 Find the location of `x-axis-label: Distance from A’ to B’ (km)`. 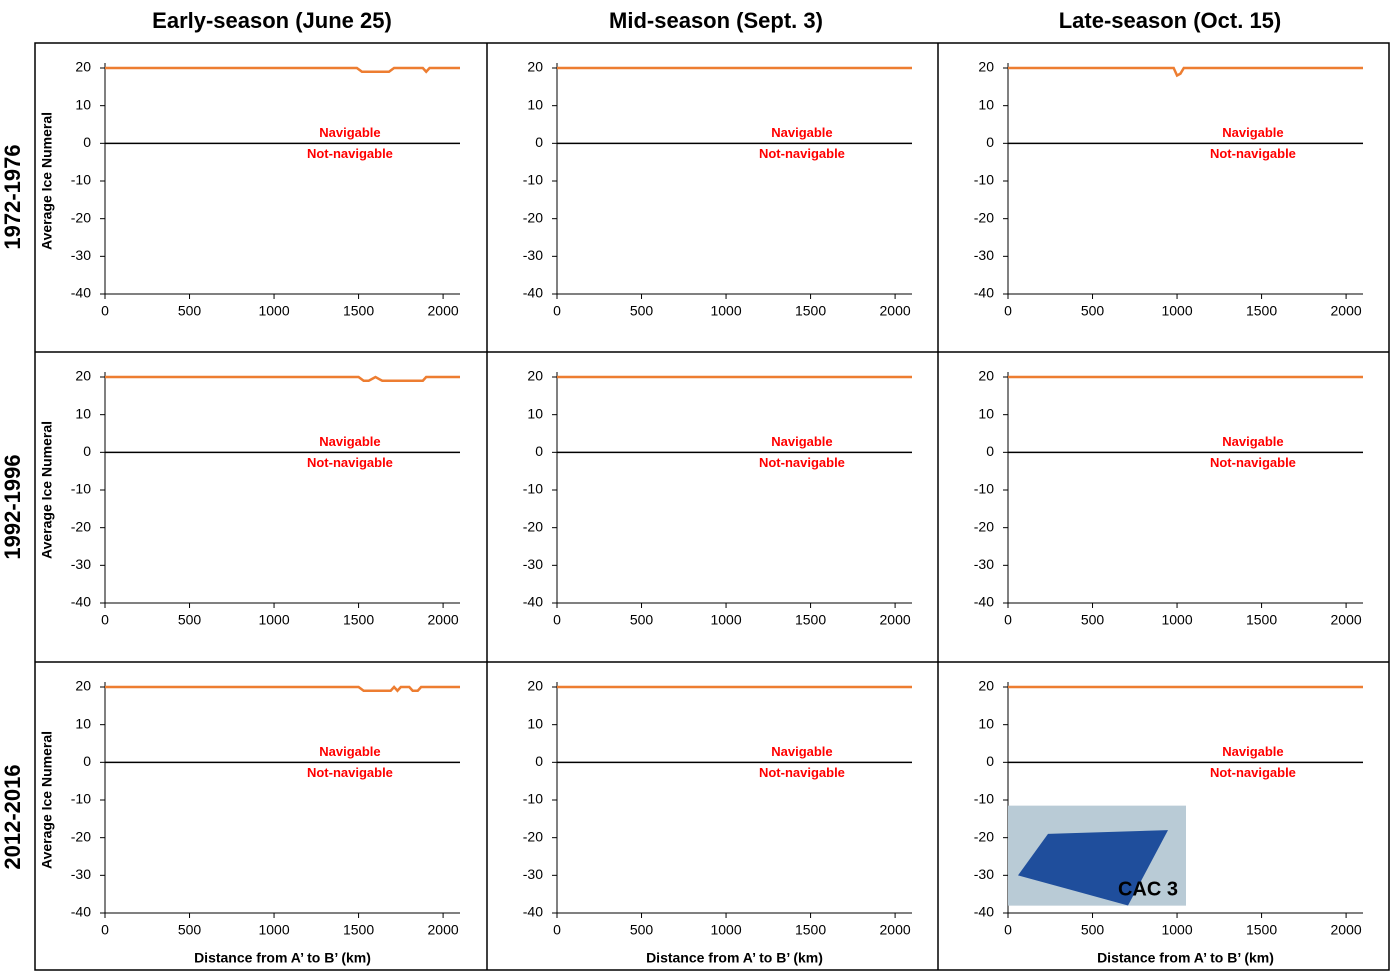

x-axis-label: Distance from A’ to B’ (km) is located at coordinates (1185, 958).